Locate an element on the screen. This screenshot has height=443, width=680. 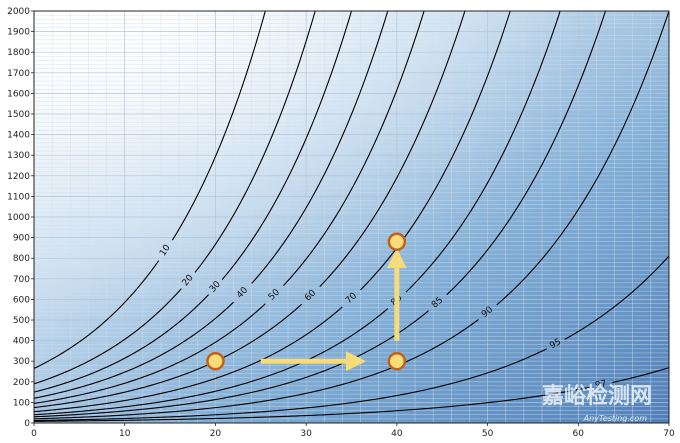
y-tick-label: 1100 is located at coordinates (18, 197).